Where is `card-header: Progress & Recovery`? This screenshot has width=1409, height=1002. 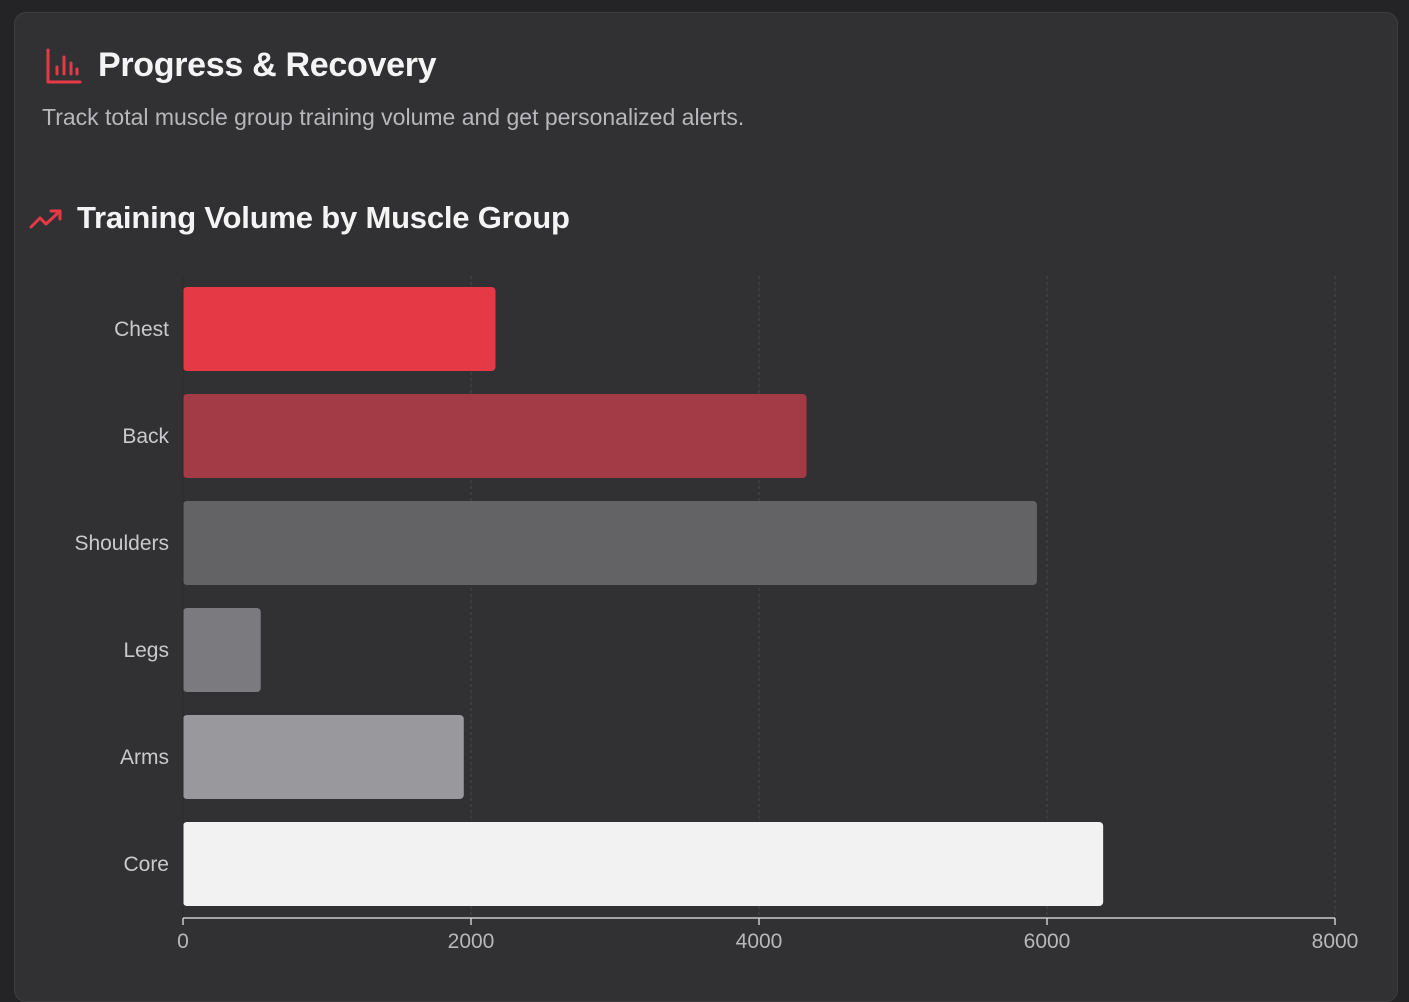 card-header: Progress & Recovery is located at coordinates (240, 65).